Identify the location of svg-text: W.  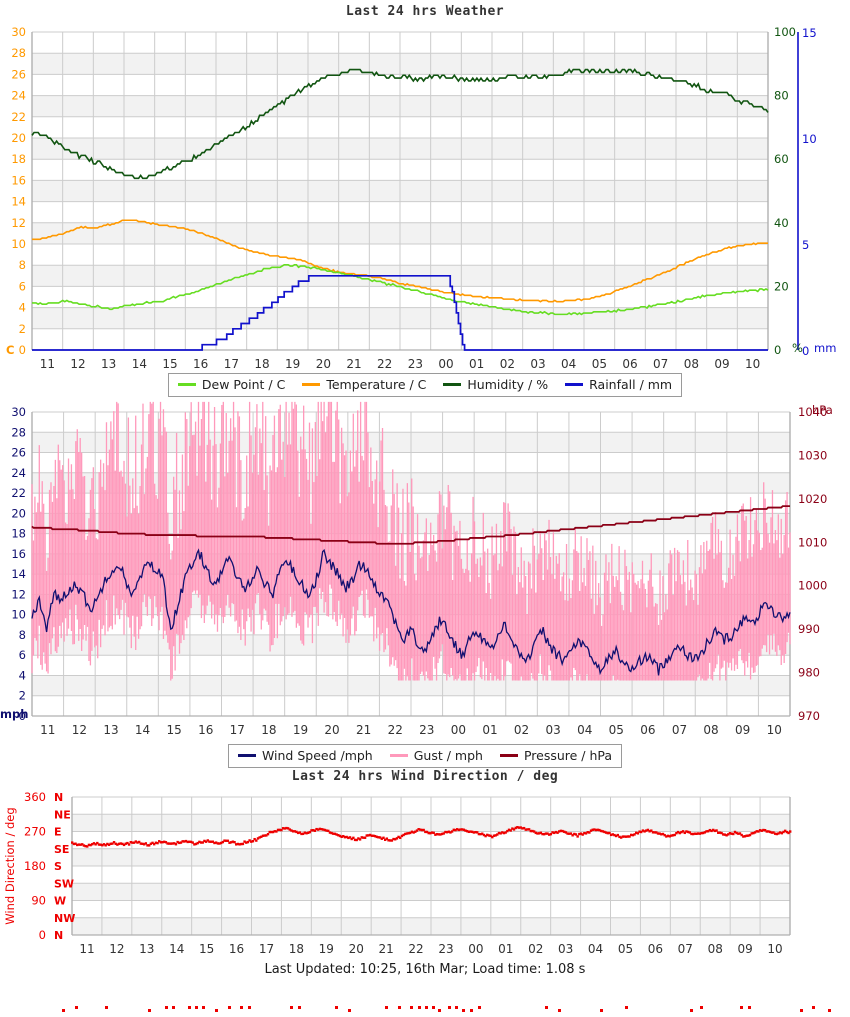
(60, 901).